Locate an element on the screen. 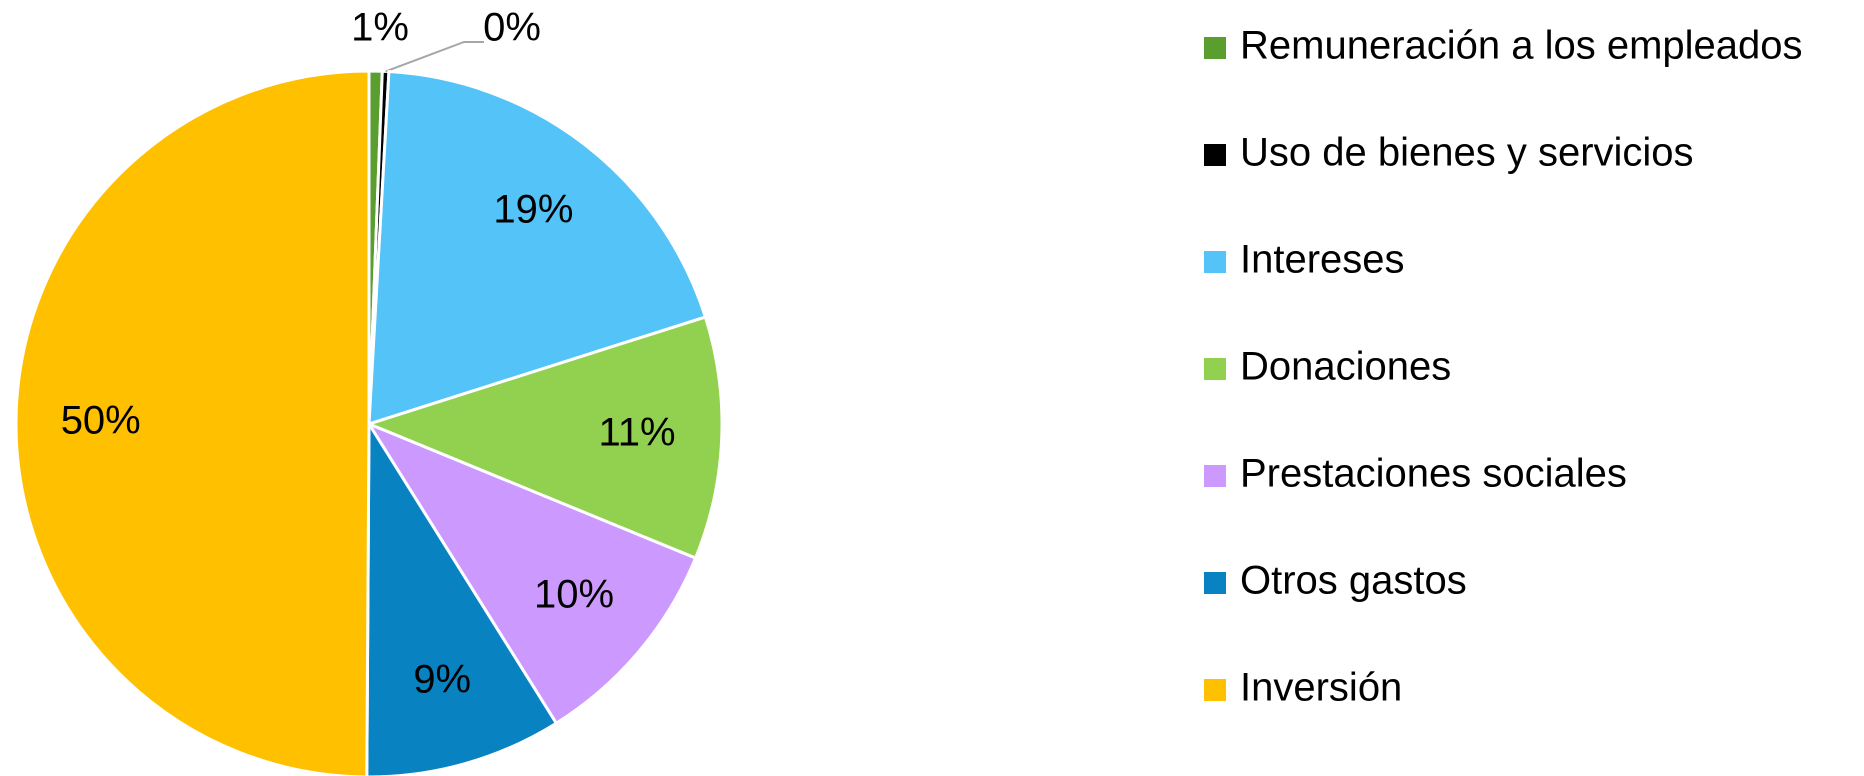 The height and width of the screenshot is (776, 1864). legend-label: Inversión is located at coordinates (1321, 688).